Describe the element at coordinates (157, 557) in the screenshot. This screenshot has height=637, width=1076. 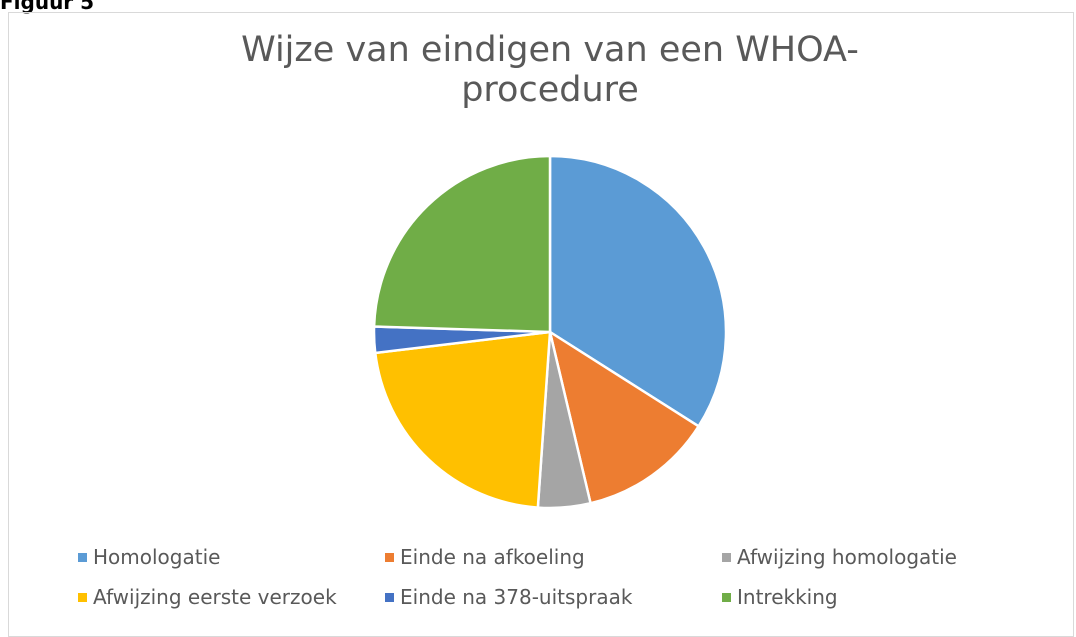
I see `legend-label: Homologatie` at that location.